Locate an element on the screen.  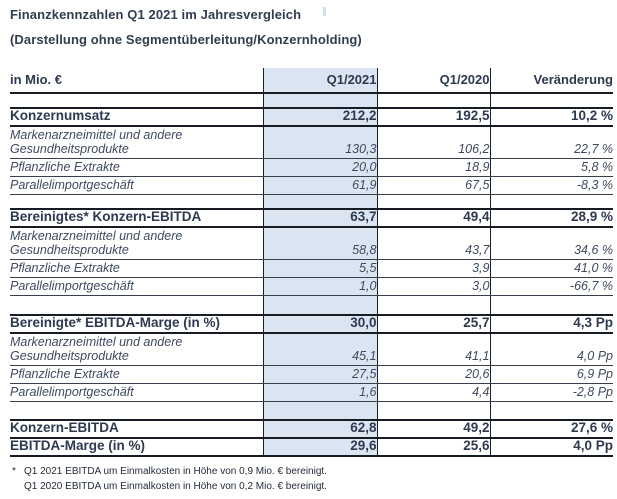
row-label: Konzernumsatz is located at coordinates (136, 117).